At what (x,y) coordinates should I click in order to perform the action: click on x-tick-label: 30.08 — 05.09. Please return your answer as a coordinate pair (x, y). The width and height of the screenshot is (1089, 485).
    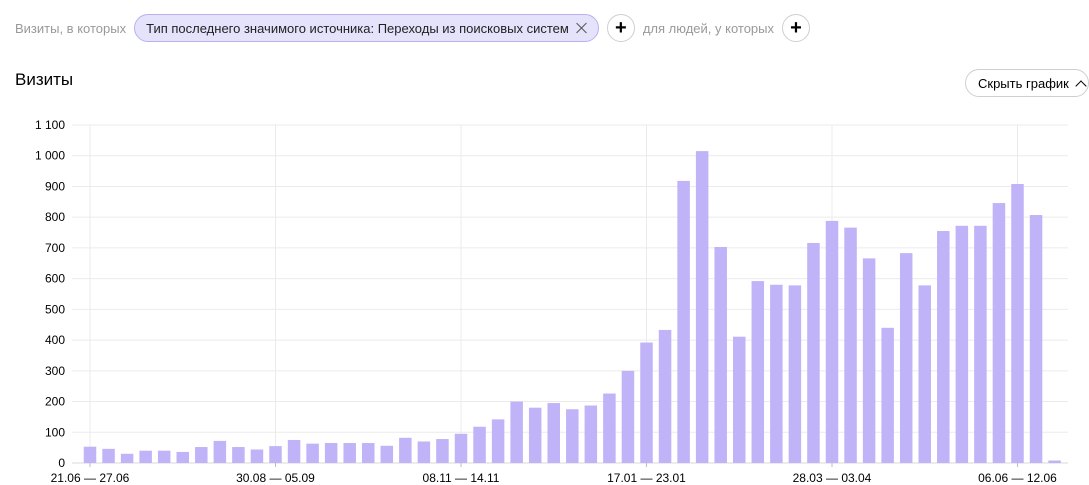
    Looking at the image, I should click on (275, 478).